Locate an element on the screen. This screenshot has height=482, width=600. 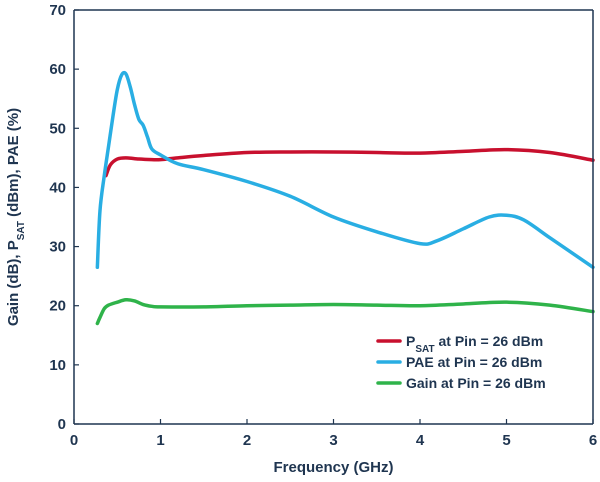
legend-label-gain: Gain at Pin = 26 dBm is located at coordinates (476, 383).